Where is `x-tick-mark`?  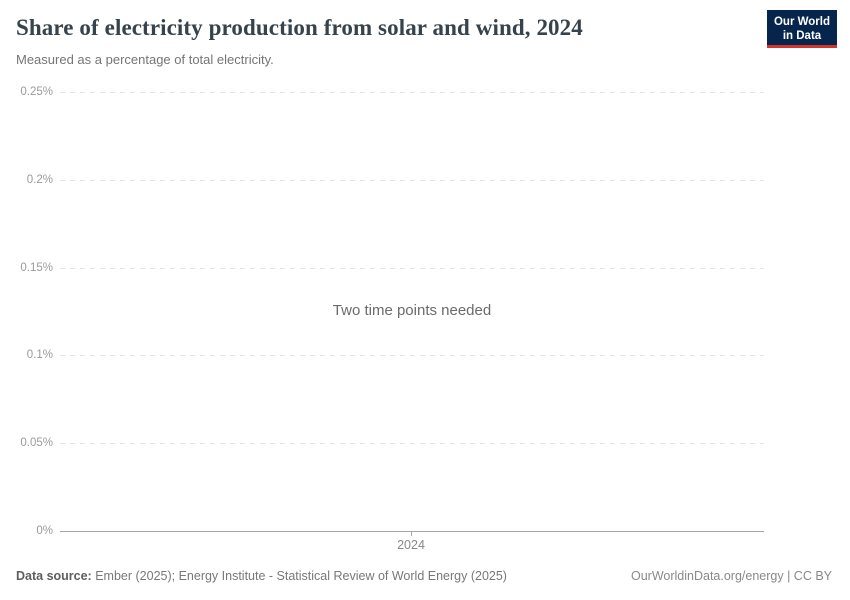
x-tick-mark is located at coordinates (411, 533).